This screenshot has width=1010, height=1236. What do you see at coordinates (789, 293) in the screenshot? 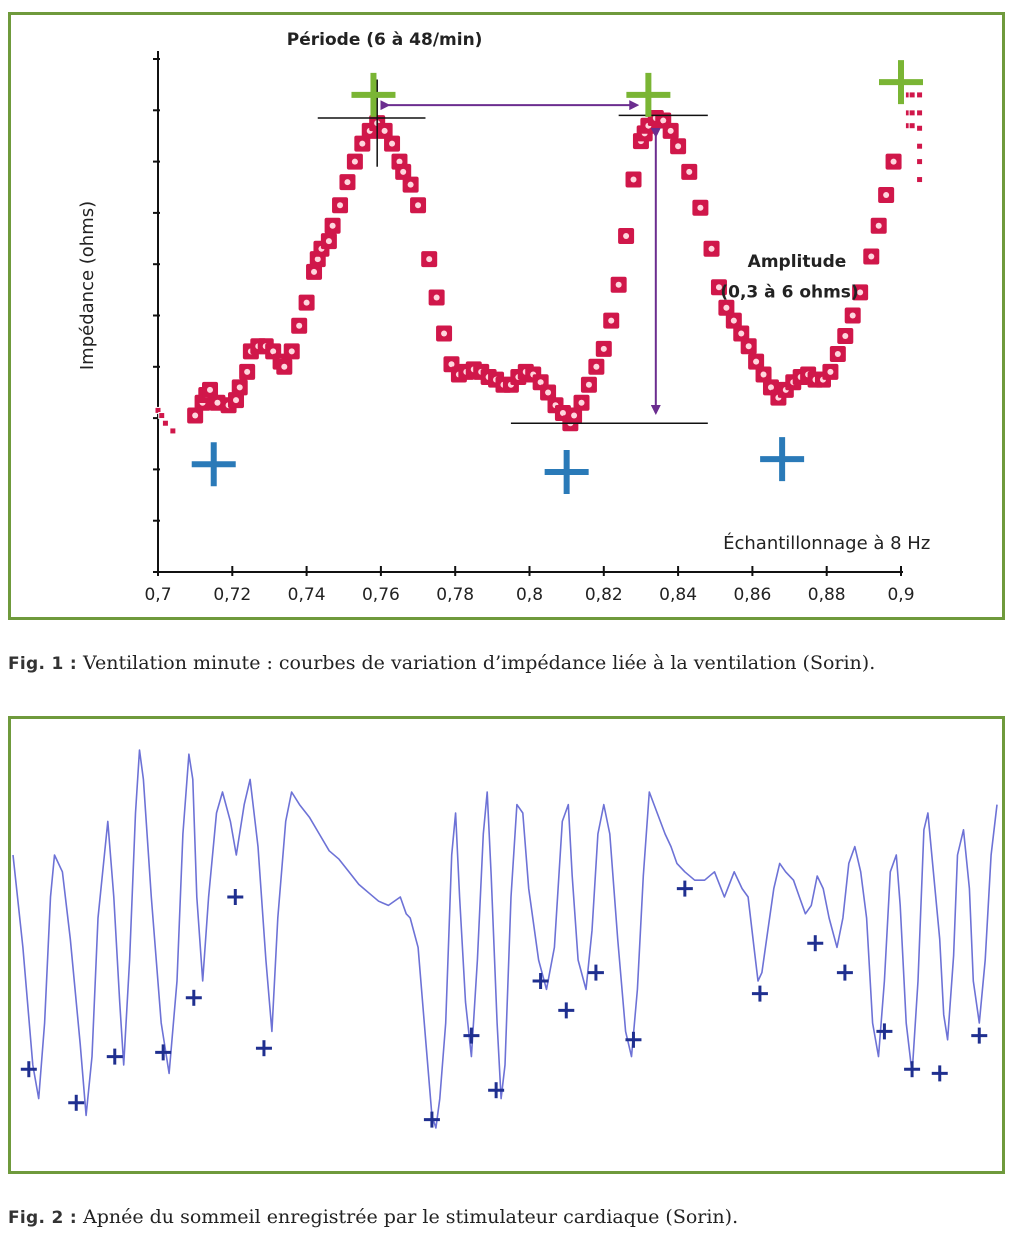
I see `amplitude-annotation-line2: (0,3 à 6 ohms)` at bounding box center [789, 293].